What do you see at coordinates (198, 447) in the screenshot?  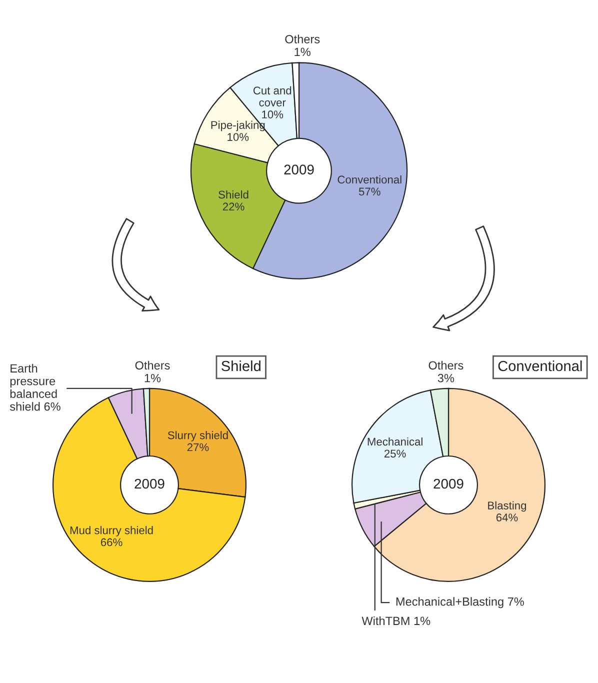 I see `data-label: 27%` at bounding box center [198, 447].